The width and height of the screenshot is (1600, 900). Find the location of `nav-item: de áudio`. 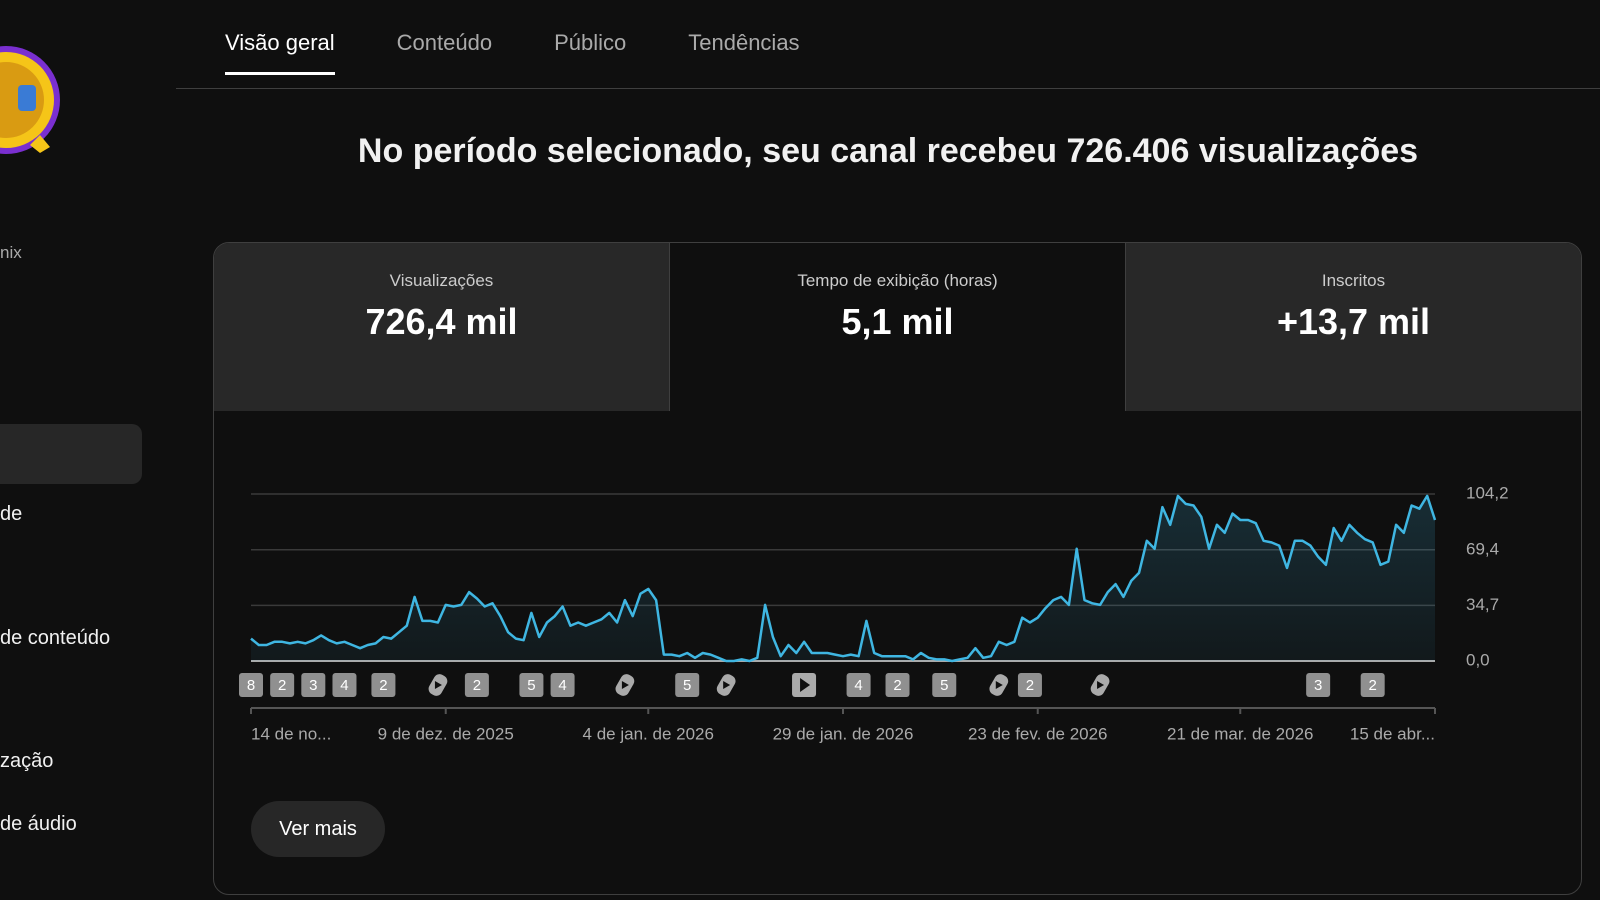

nav-item: de áudio is located at coordinates (38, 824).